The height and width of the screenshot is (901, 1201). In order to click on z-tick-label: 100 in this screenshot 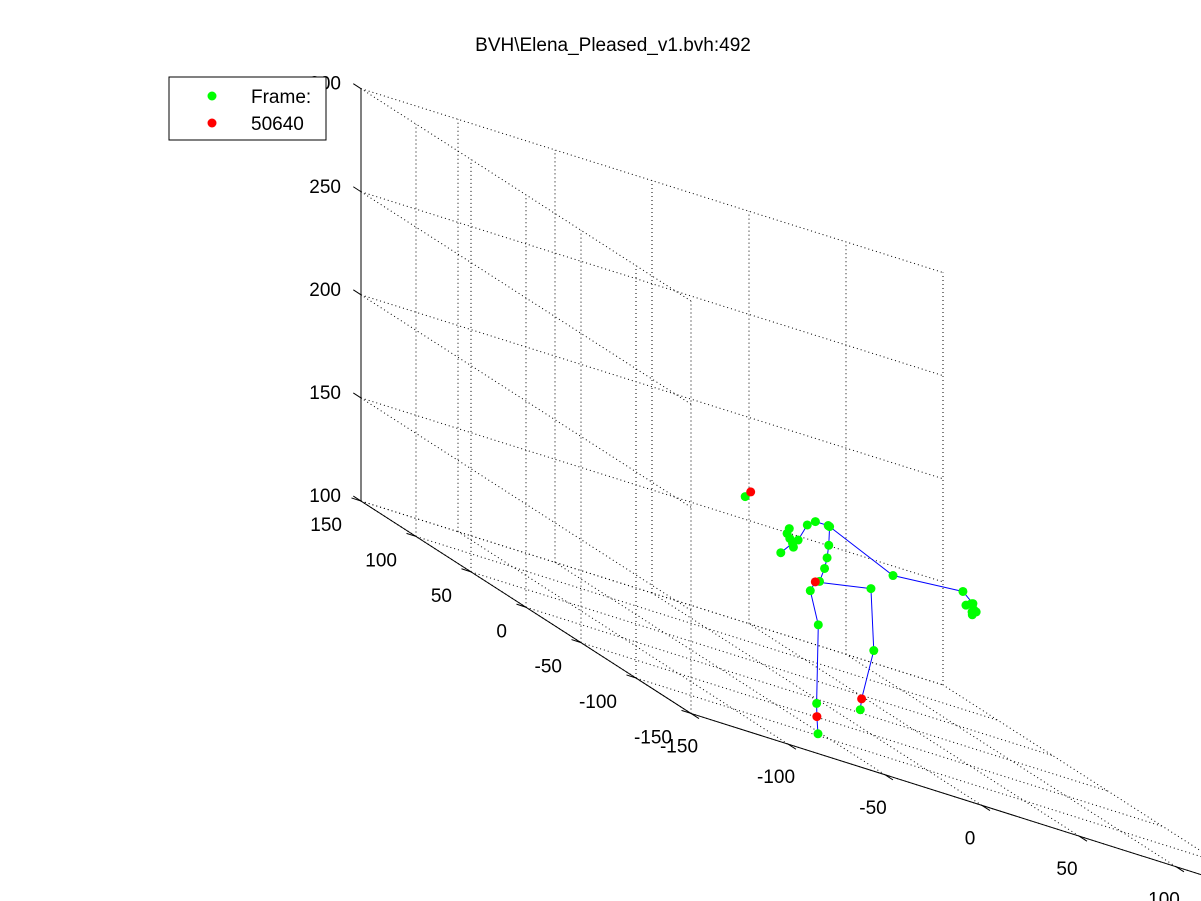, I will do `click(325, 496)`.